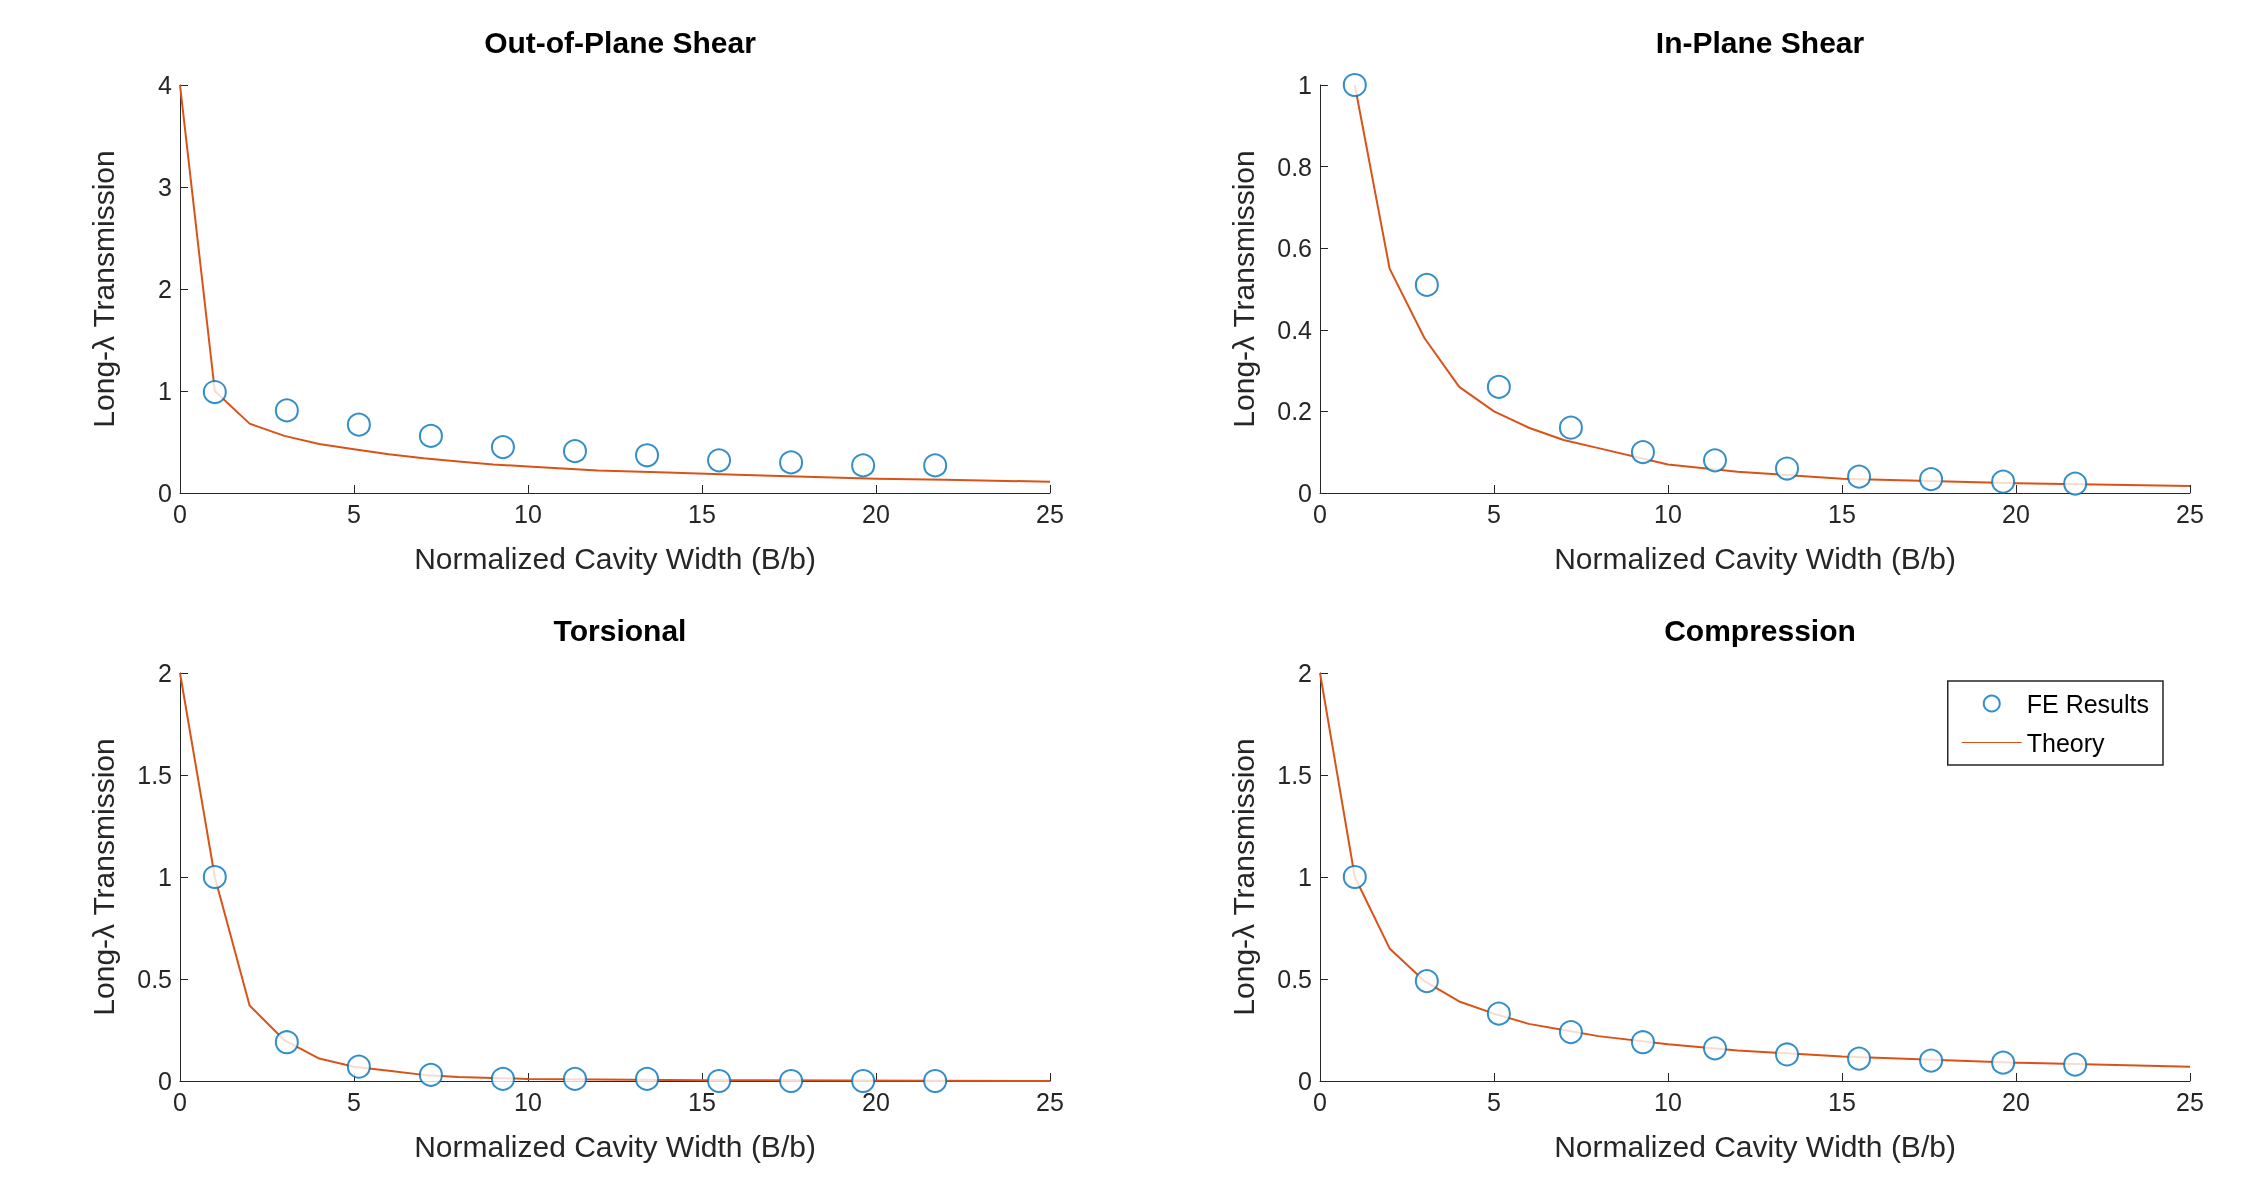  I want to click on y-tick-label: 0.4, so click(1295, 329).